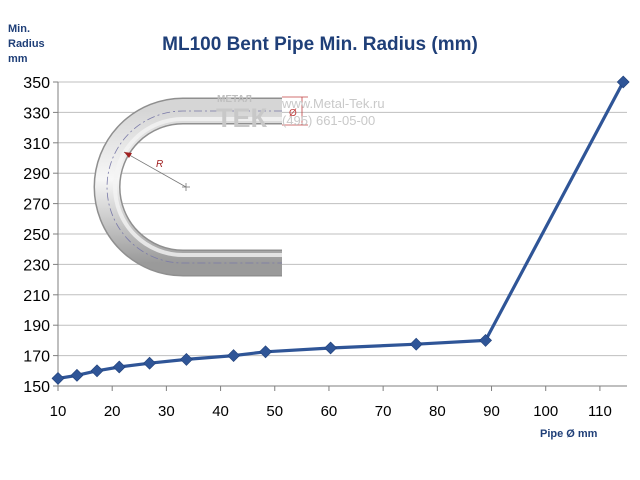 Image resolution: width=640 pixels, height=480 pixels. What do you see at coordinates (242, 117) in the screenshot?
I see `logo-text-bottom: ТЕК` at bounding box center [242, 117].